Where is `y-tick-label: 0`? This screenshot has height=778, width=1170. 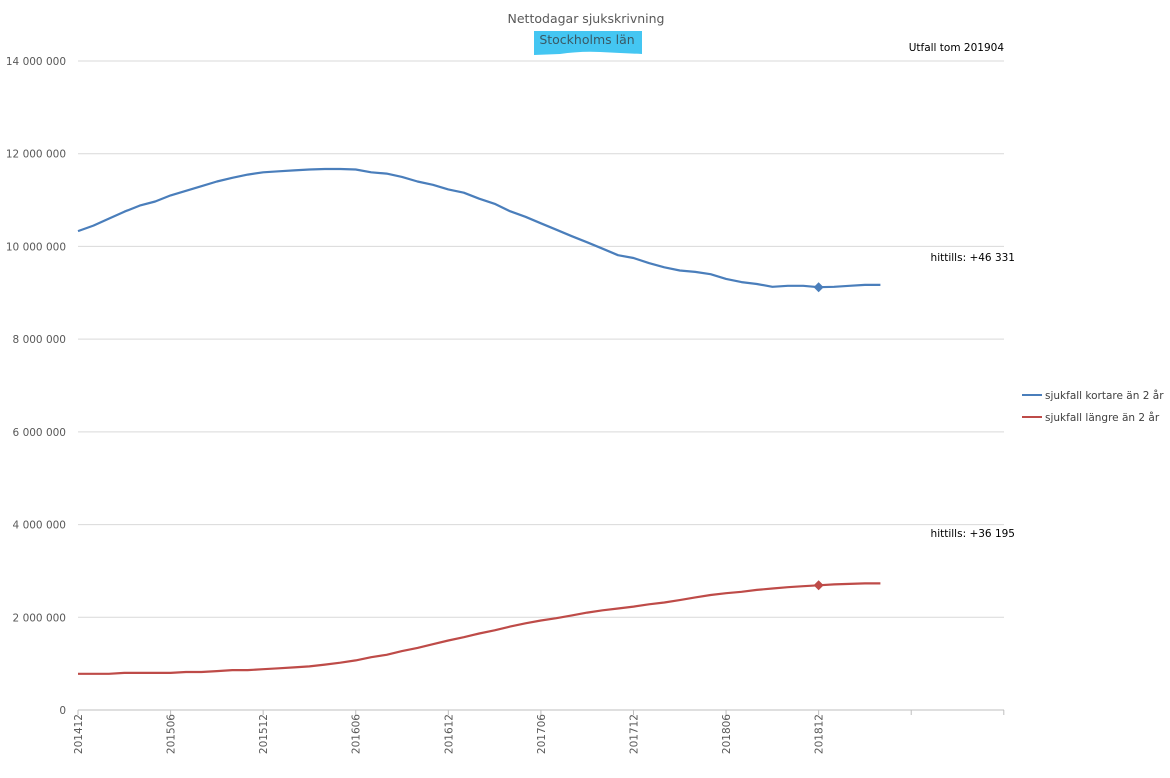
y-tick-label: 0 is located at coordinates (62, 711).